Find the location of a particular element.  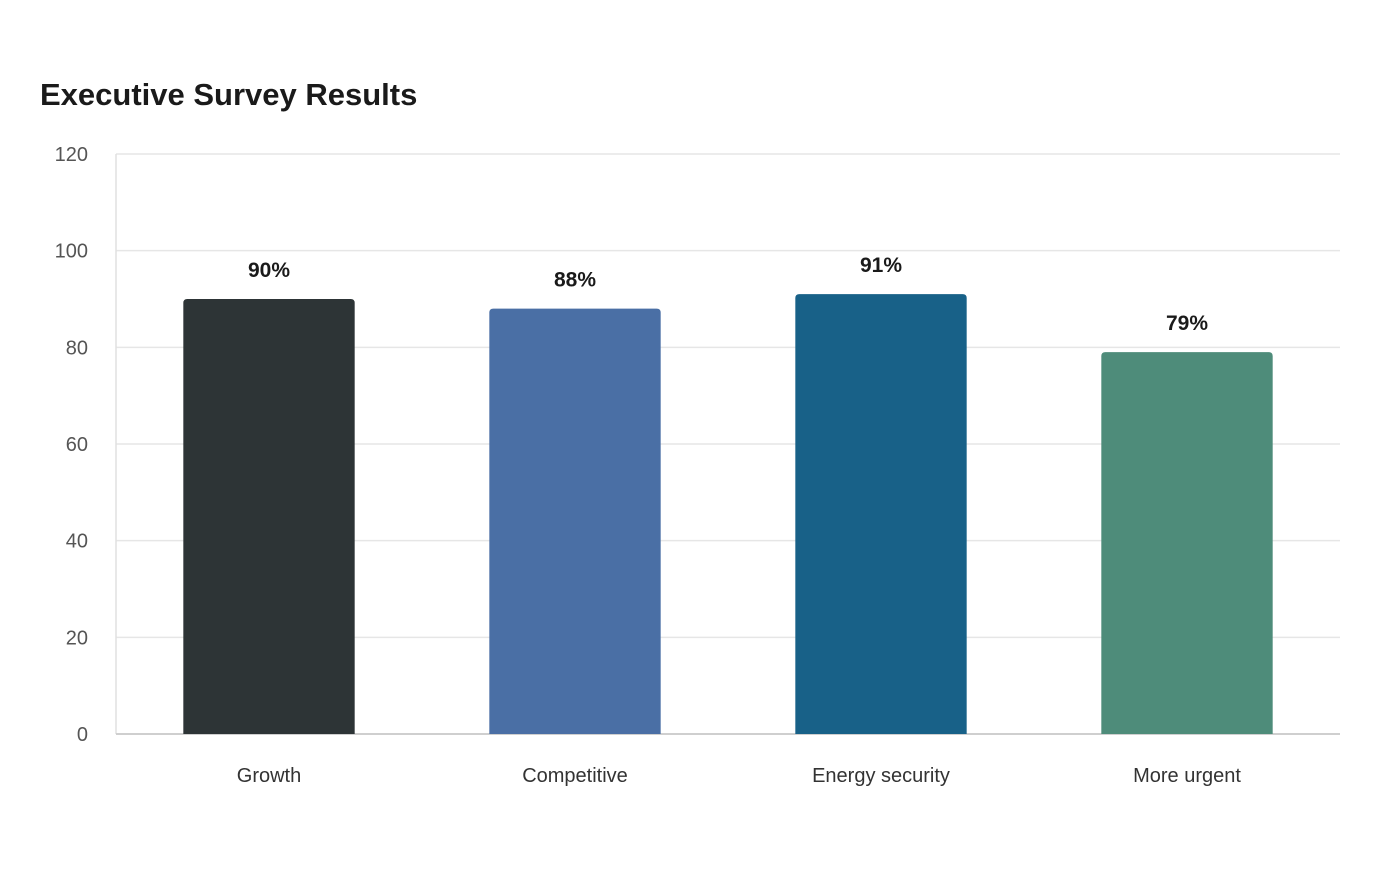

x-tick-label: Energy security is located at coordinates (881, 776).